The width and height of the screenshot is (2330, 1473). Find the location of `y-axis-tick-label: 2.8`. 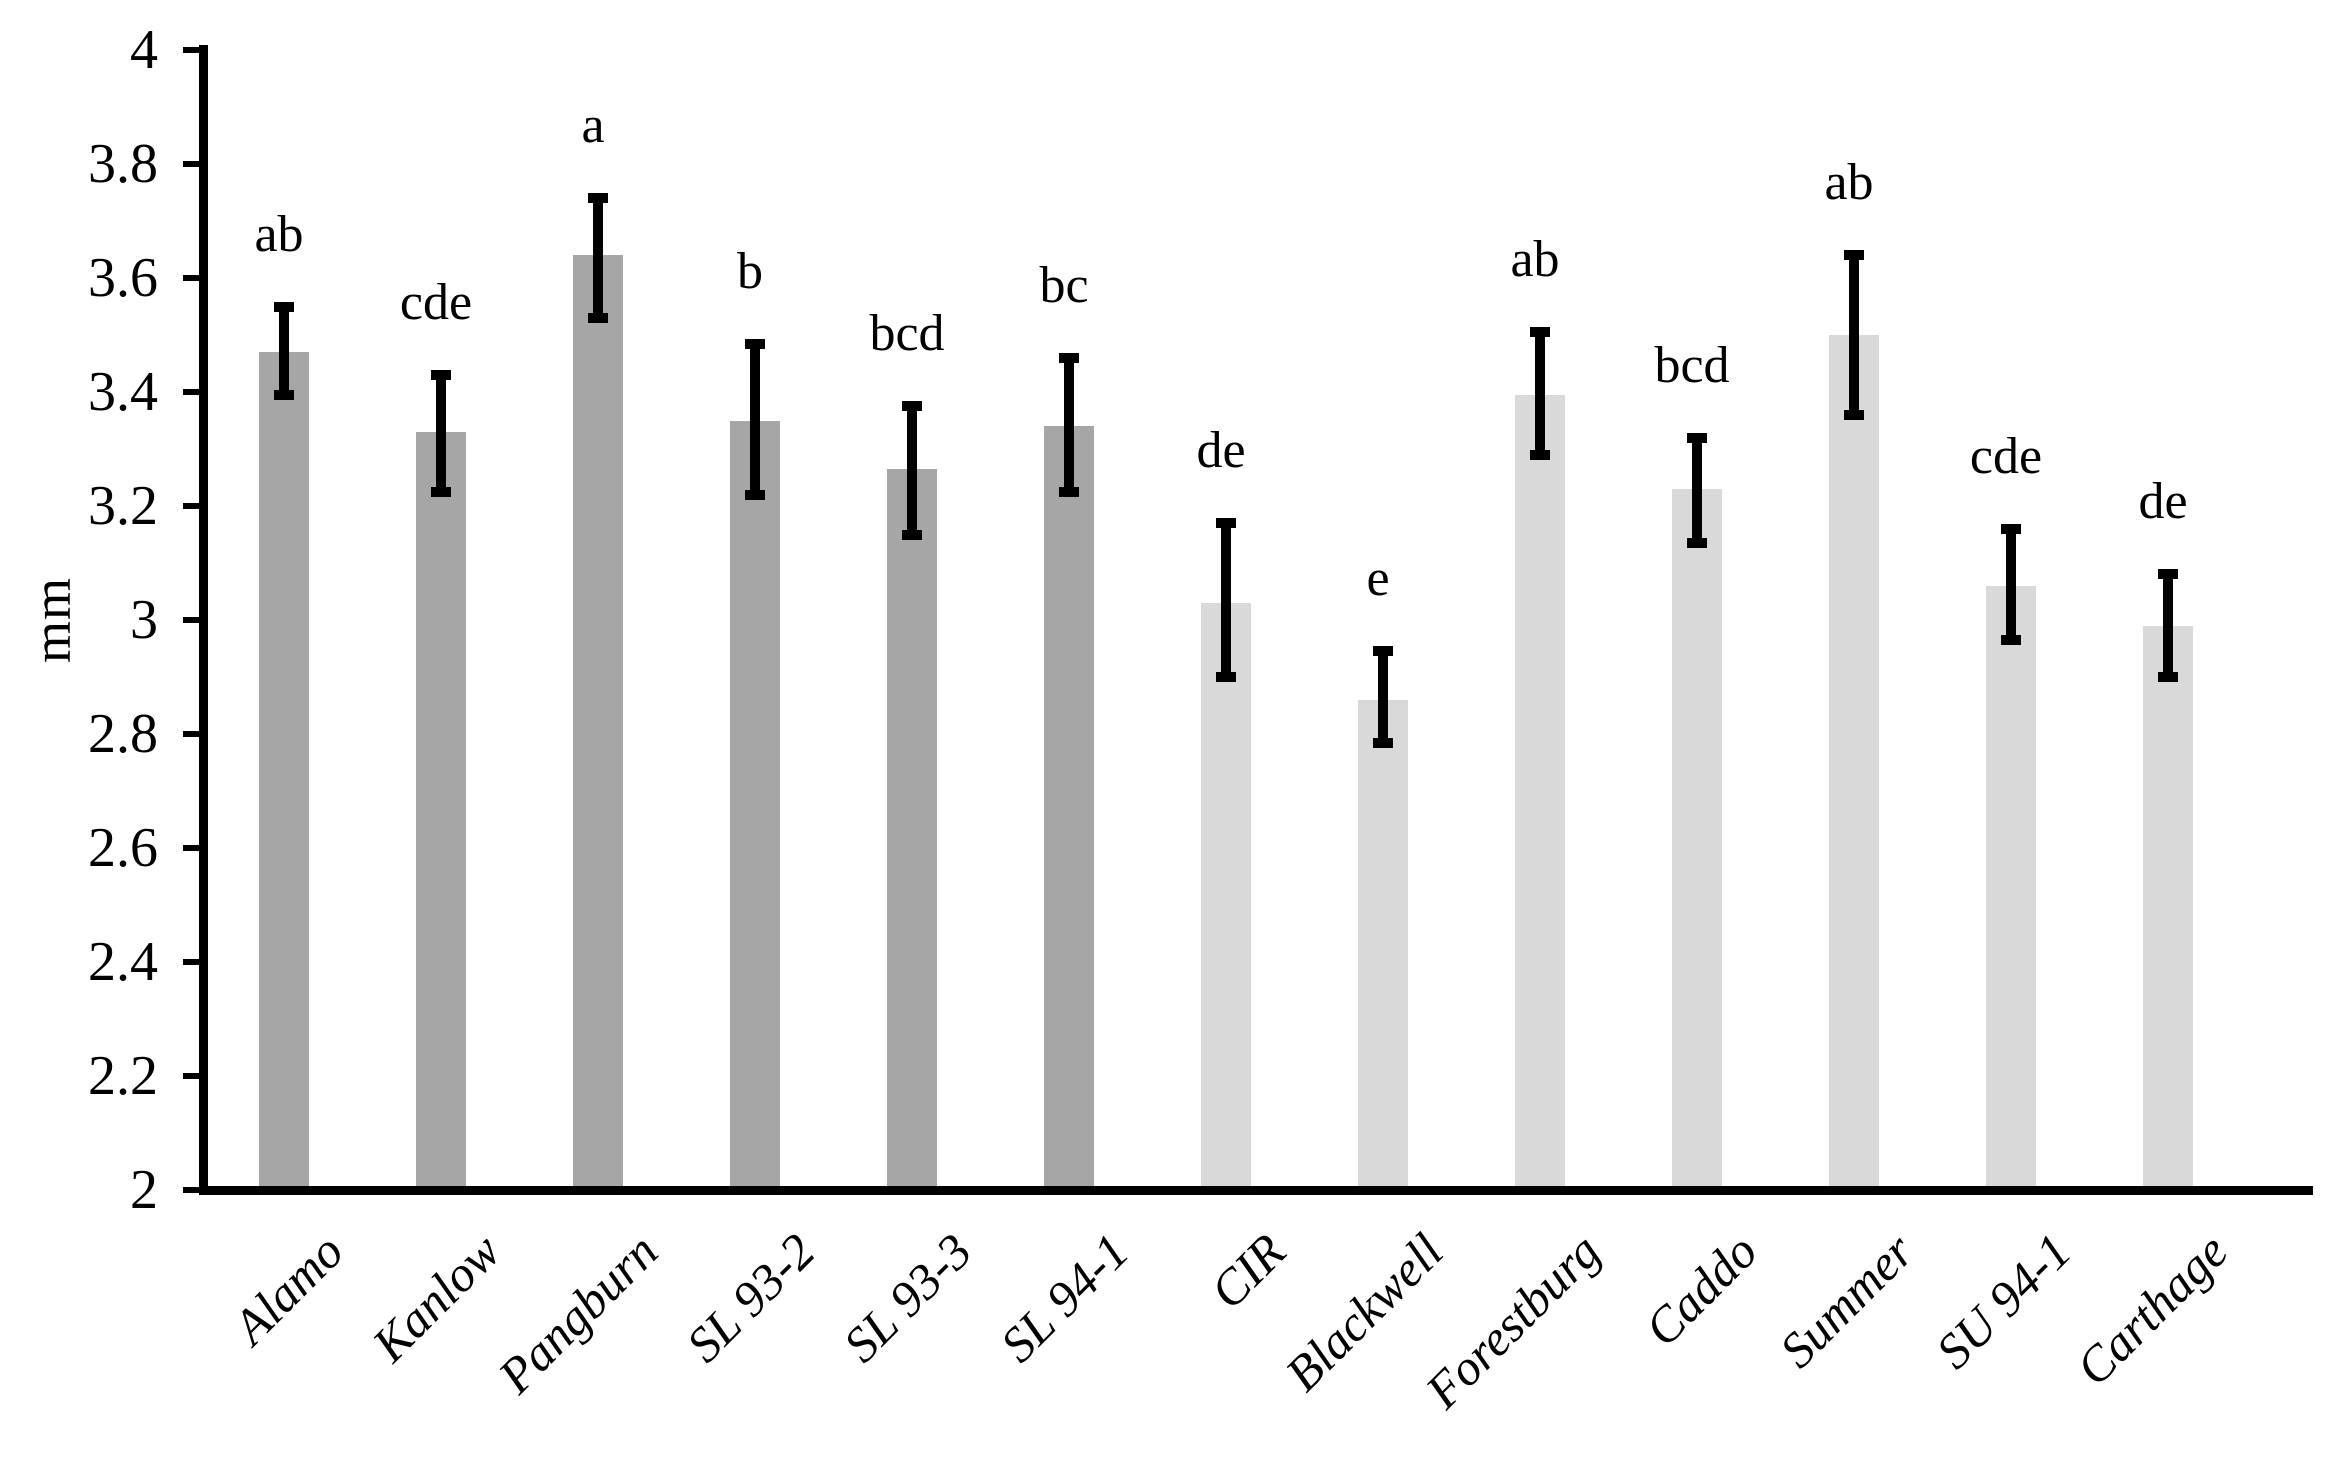

y-axis-tick-label: 2.8 is located at coordinates (123, 734).